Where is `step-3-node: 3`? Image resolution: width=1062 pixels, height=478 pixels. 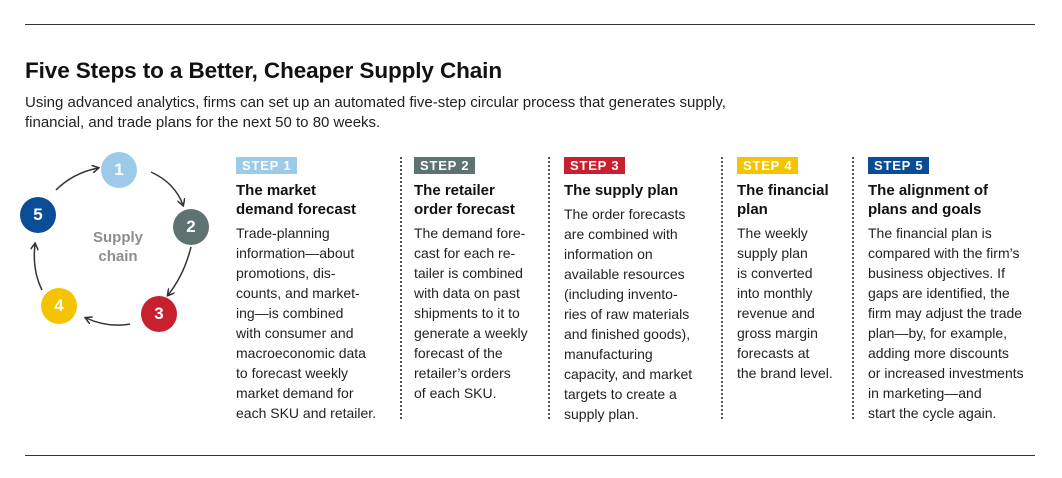
step-3-node: 3 is located at coordinates (159, 314).